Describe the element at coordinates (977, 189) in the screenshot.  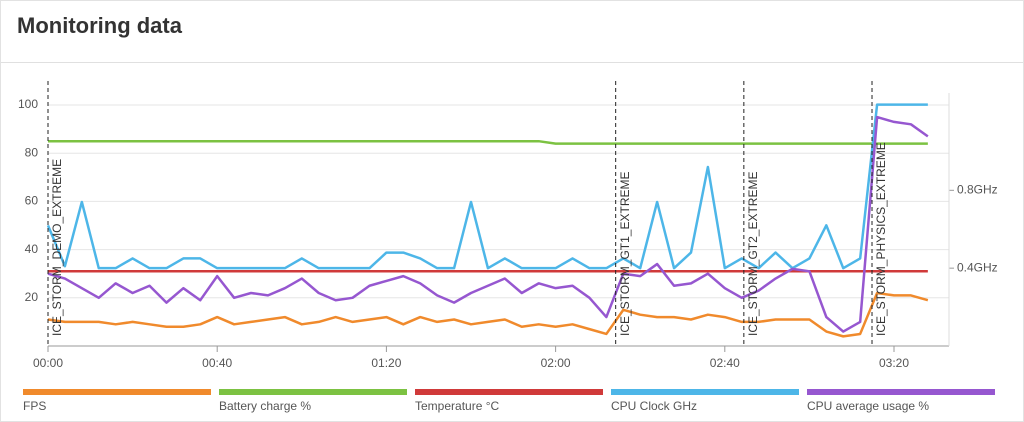
I see `y2-tick-label: 0.8GHz` at that location.